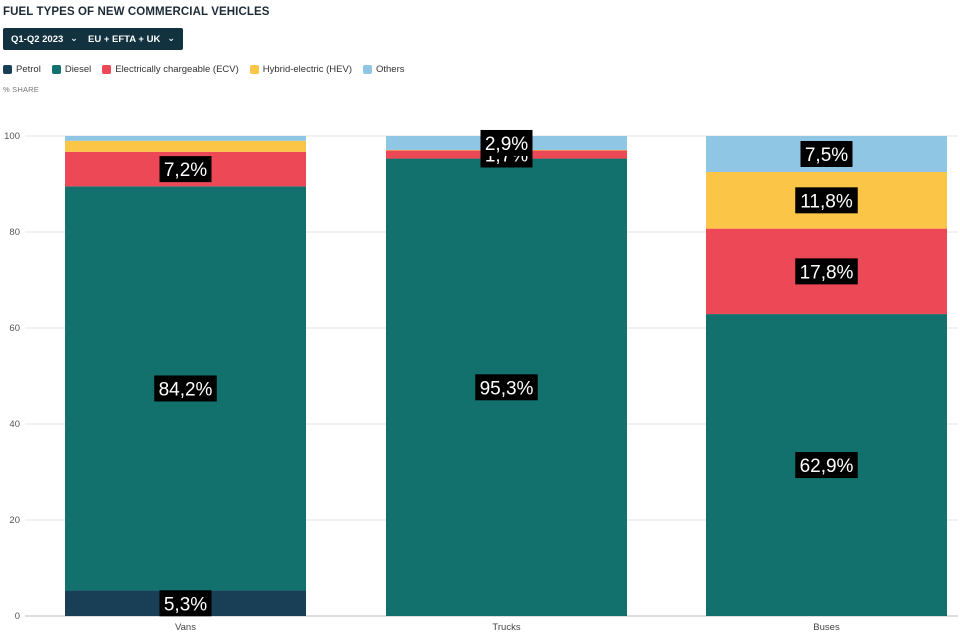 The image size is (960, 634). Describe the element at coordinates (12, 136) in the screenshot. I see `y-tick-label: 100` at that location.